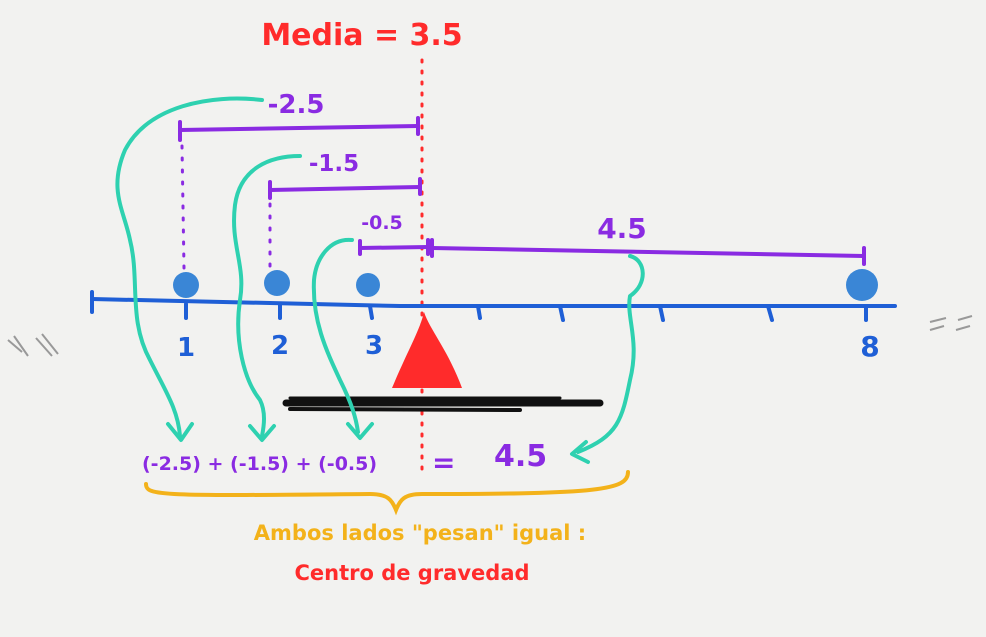  Describe the element at coordinates (296, 105) in the screenshot. I see `deviation-label-1: -2.5` at that location.